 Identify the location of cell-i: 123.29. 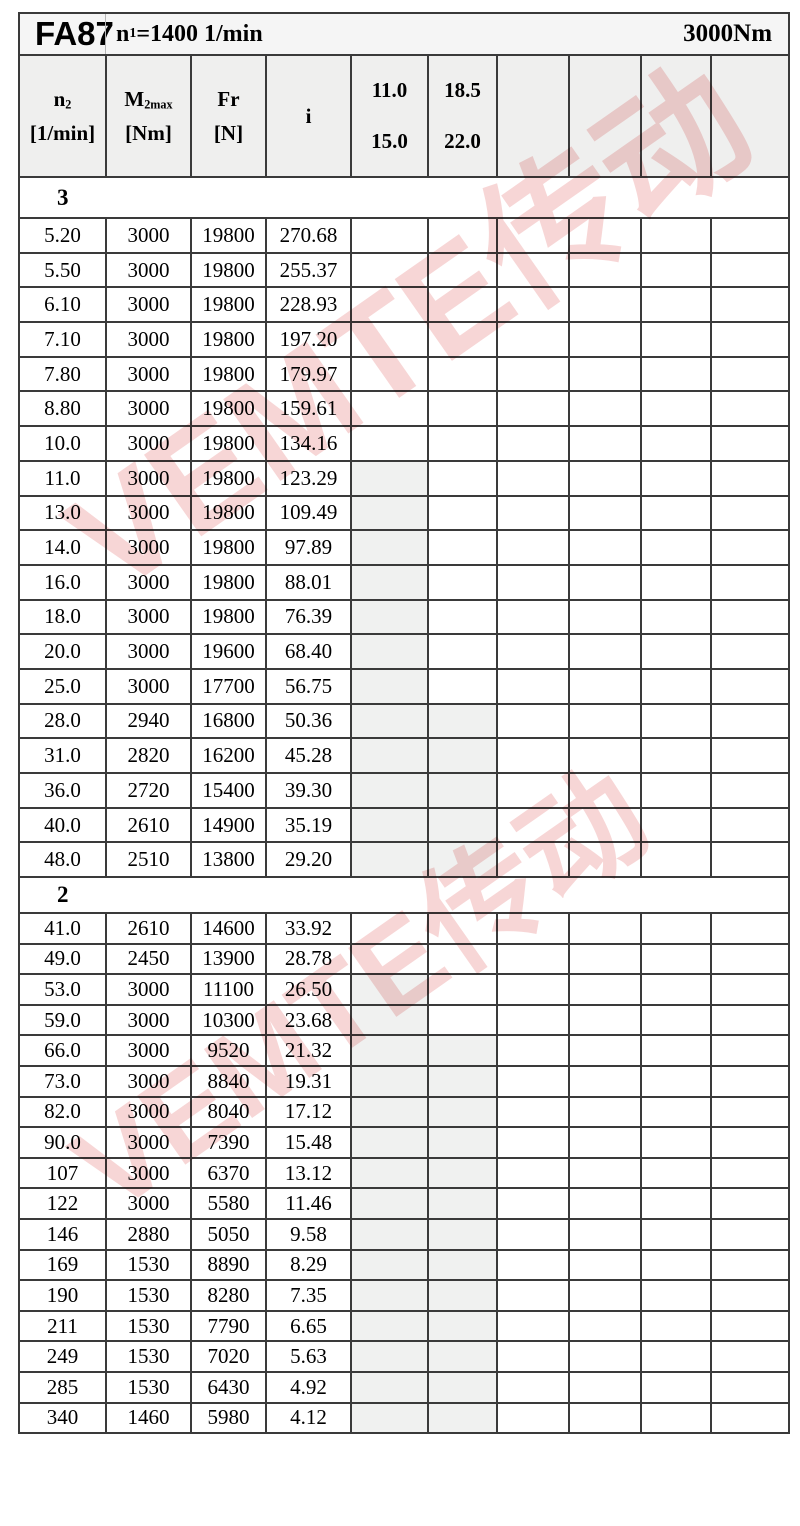
(308, 478).